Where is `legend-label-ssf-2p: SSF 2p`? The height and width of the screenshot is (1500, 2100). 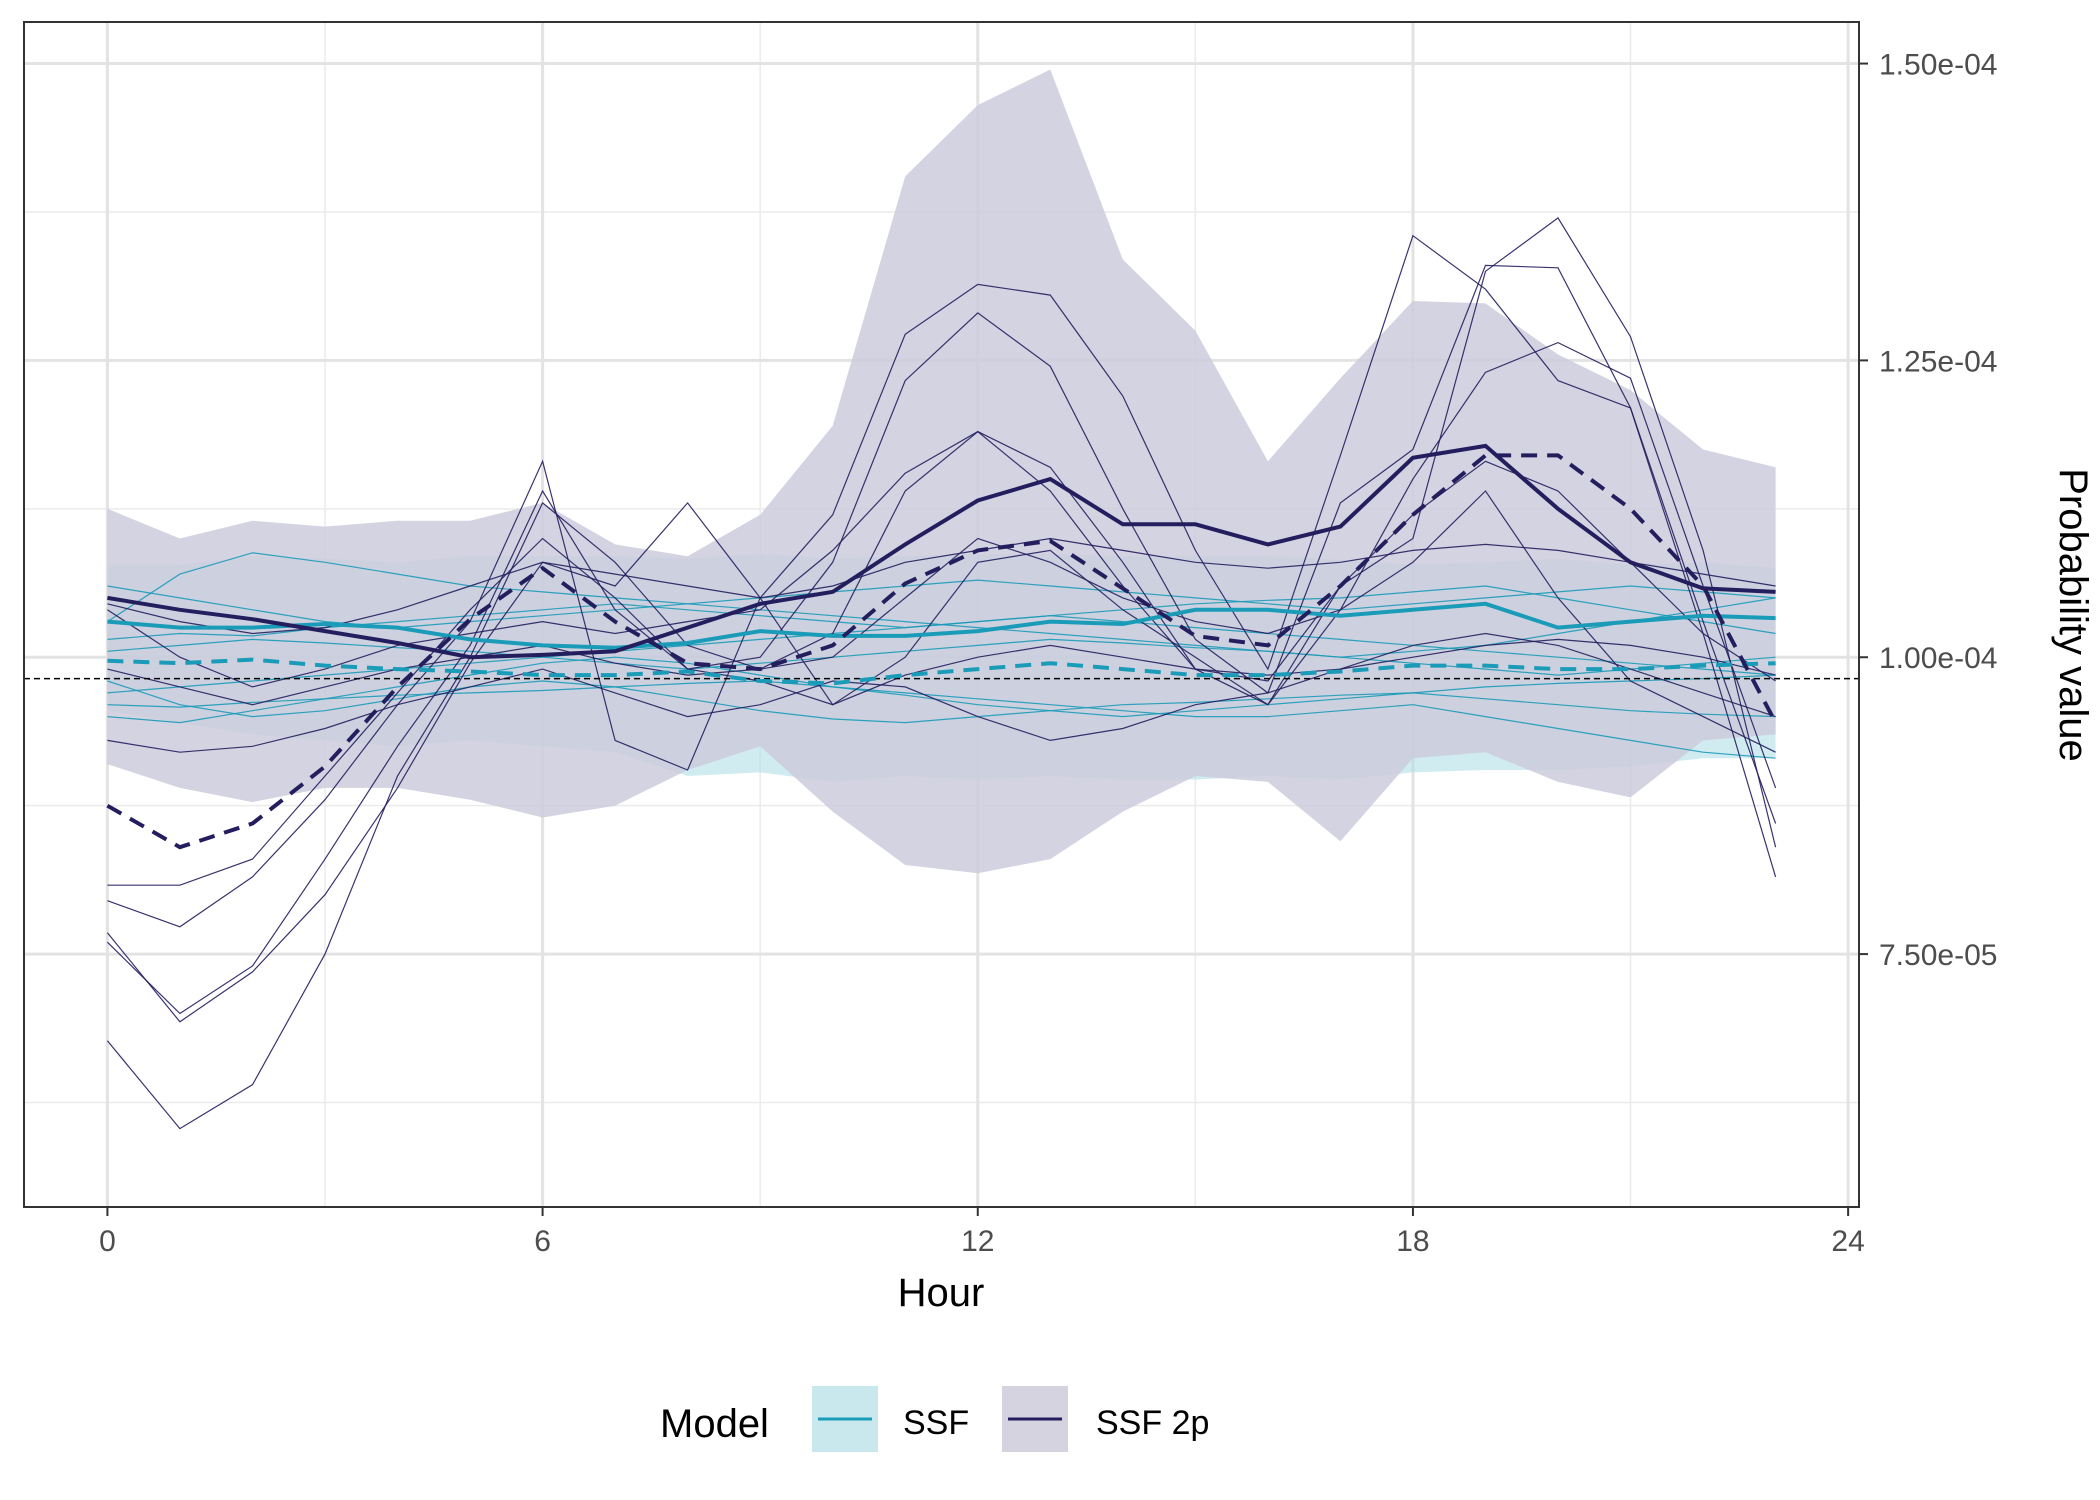
legend-label-ssf-2p: SSF 2p is located at coordinates (1152, 1423).